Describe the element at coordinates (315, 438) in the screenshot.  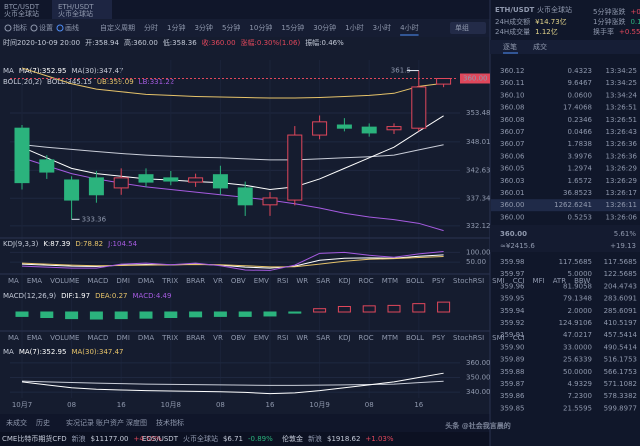
I see `ticker-part: 新浪` at that location.